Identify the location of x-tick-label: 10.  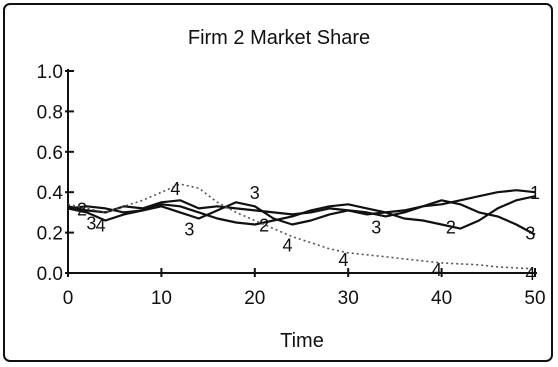
(161, 298).